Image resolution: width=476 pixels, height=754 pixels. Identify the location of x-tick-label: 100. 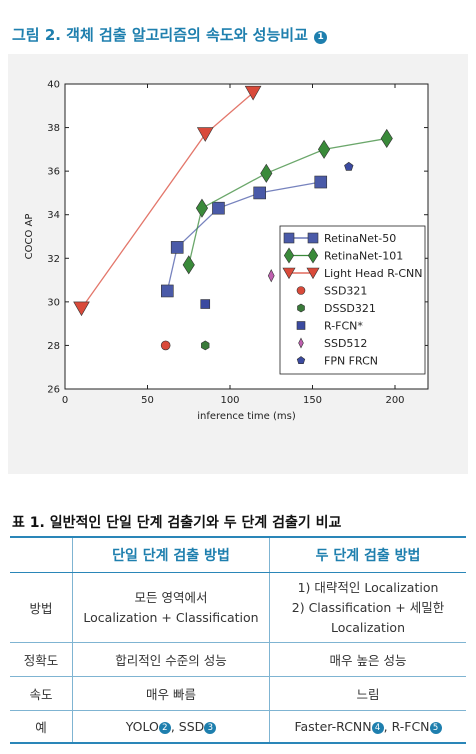
(229, 400).